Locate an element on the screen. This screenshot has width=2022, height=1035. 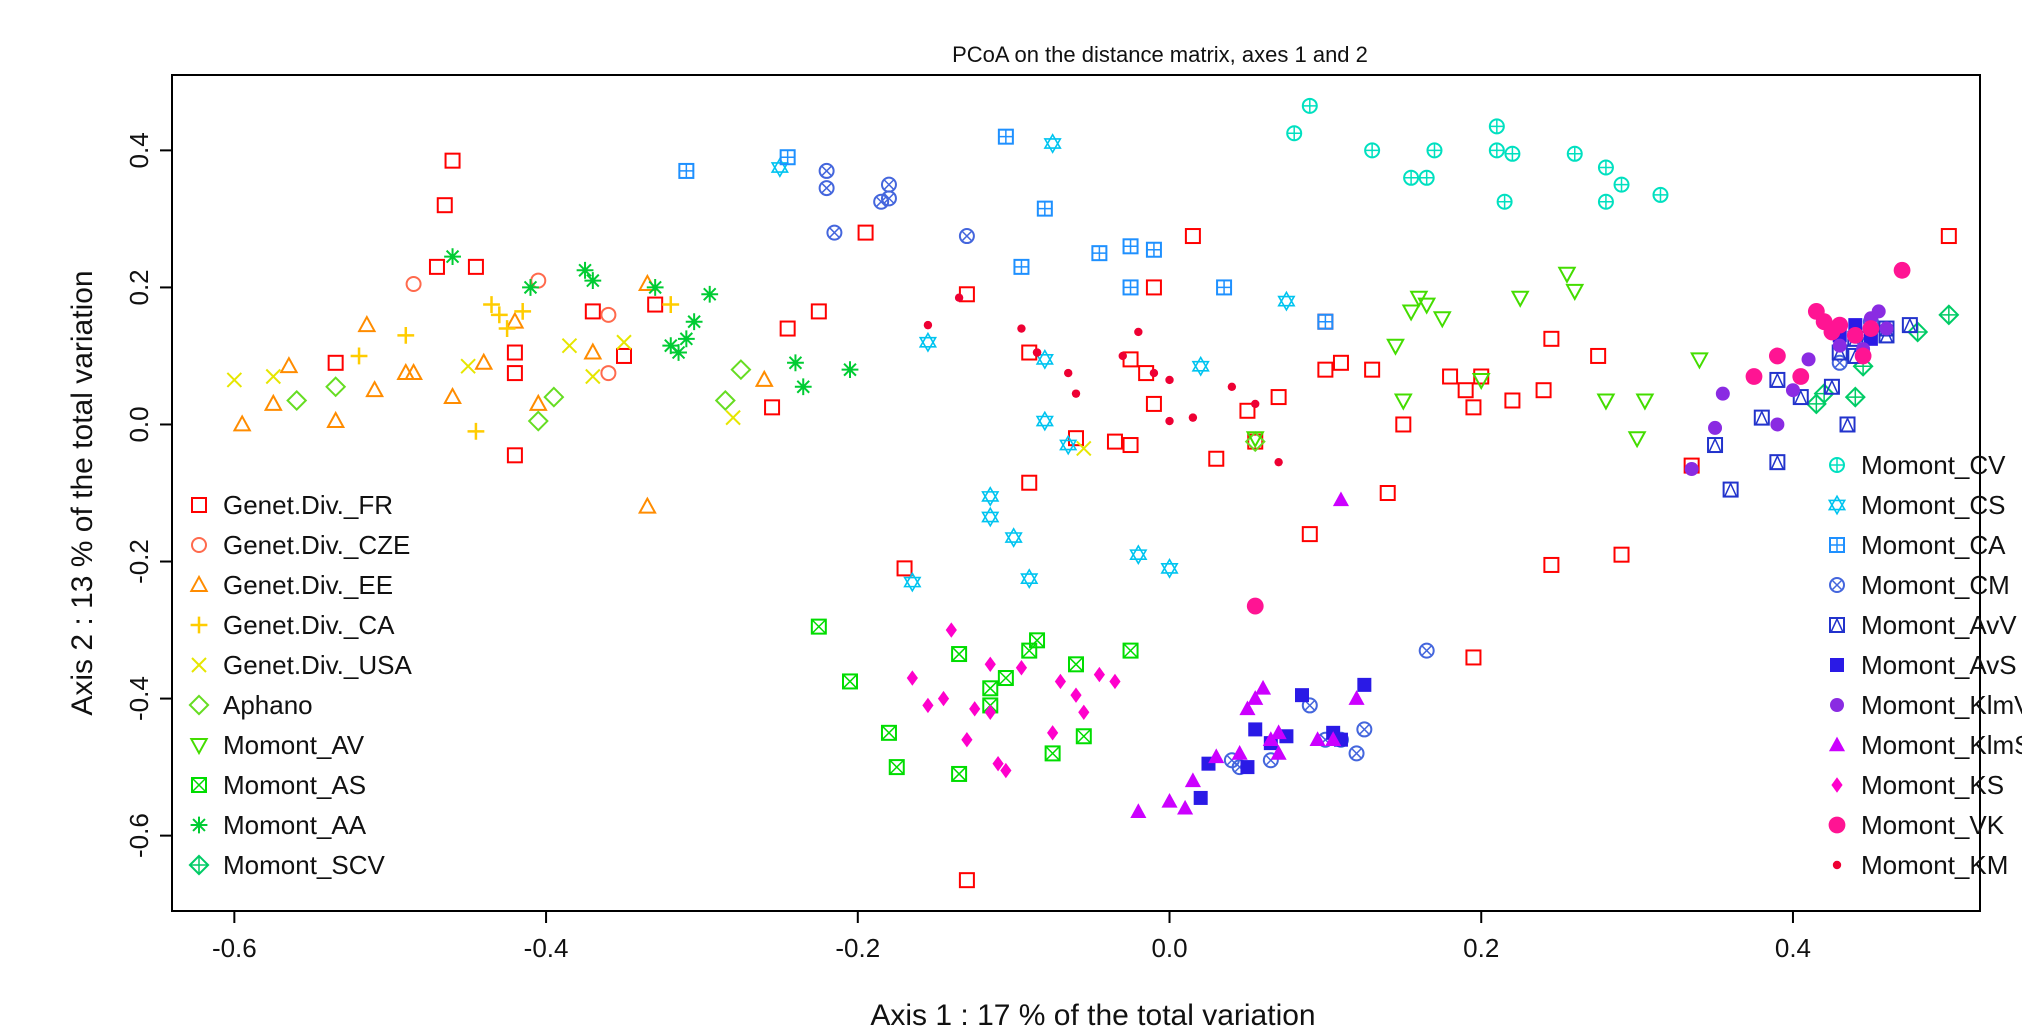
legend-label: Momont_AvS is located at coordinates (1939, 665).